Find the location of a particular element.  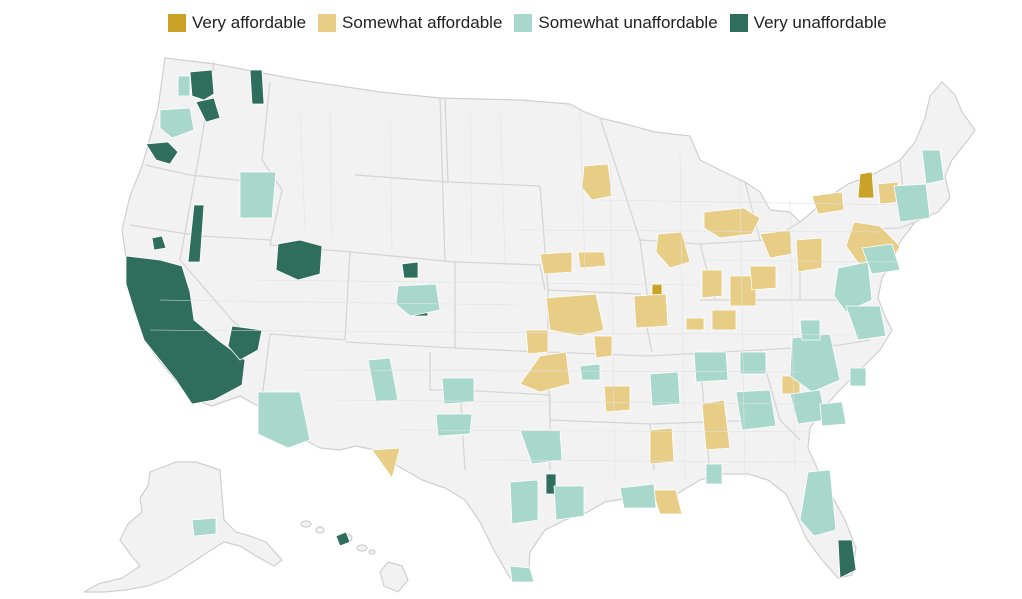

swatch-very-affordable is located at coordinates (177, 23).